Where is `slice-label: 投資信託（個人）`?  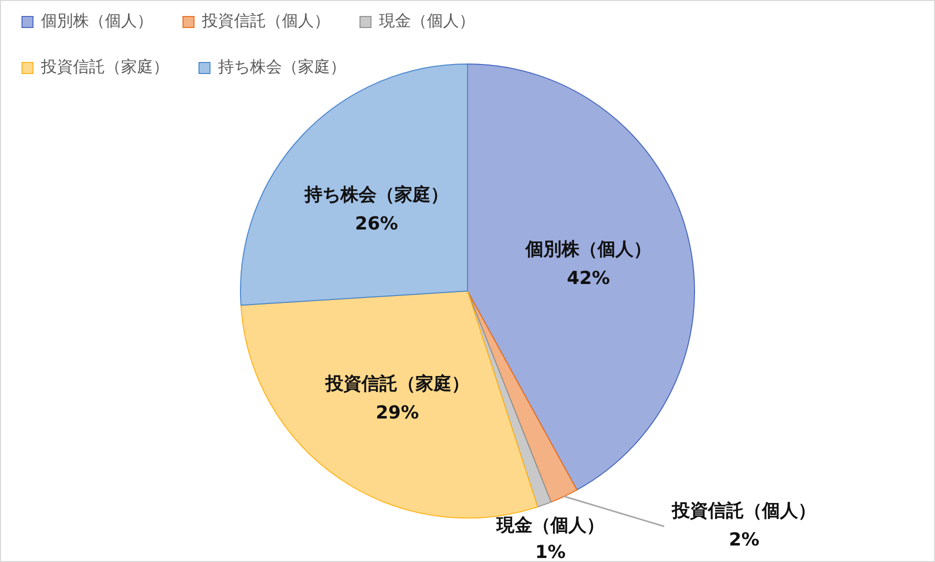 slice-label: 投資信託（個人） is located at coordinates (743, 511).